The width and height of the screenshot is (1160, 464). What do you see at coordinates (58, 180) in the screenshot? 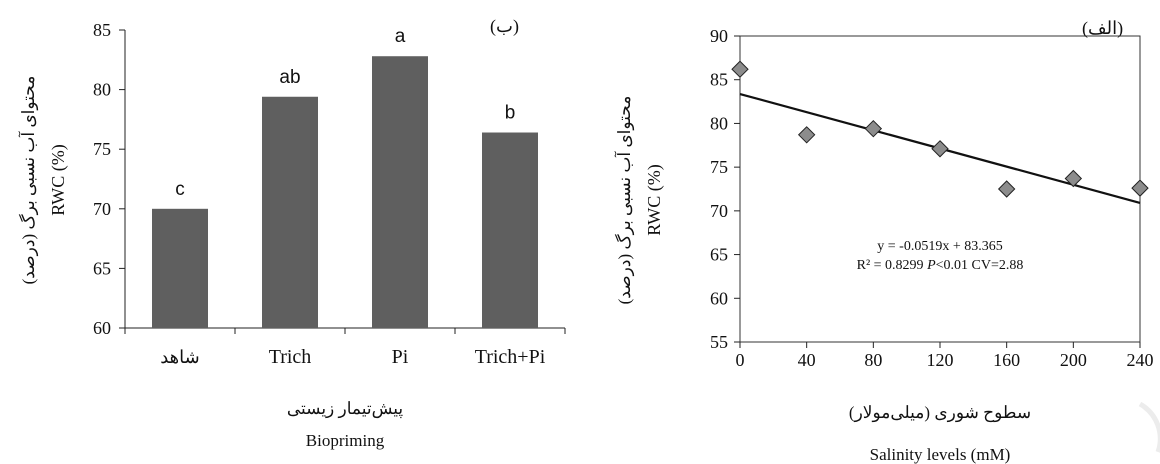
I see `bar-y-label-en: RWC (%)` at bounding box center [58, 180].